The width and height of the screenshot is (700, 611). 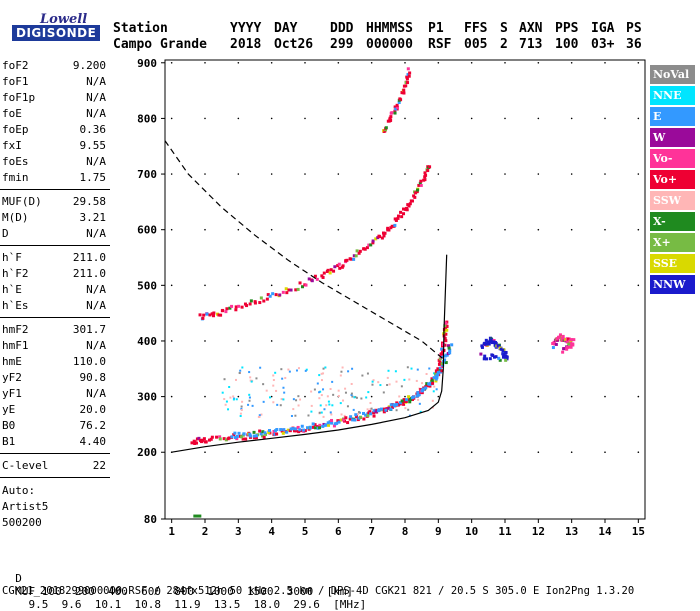 What do you see at coordinates (54, 162) in the screenshot?
I see `param-row-foes: foEs N/A` at bounding box center [54, 162].